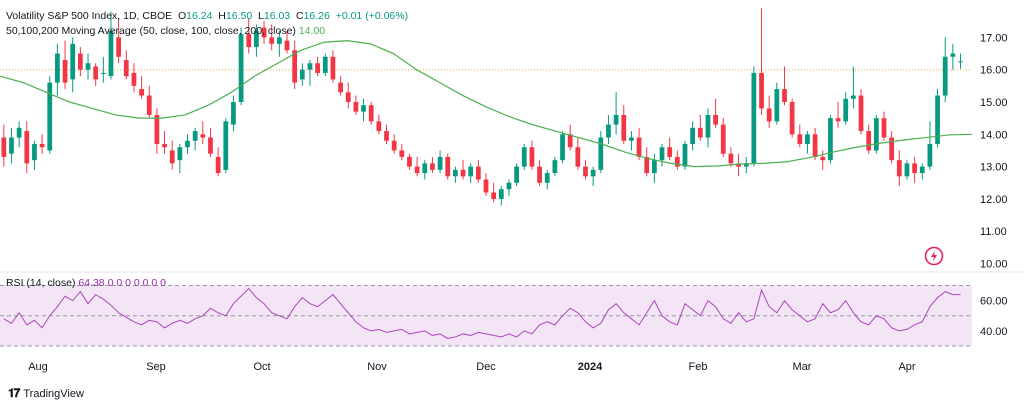 This screenshot has height=403, width=1024. Describe the element at coordinates (41, 283) in the screenshot. I see `rsi-title: RSI (14, close)` at that location.